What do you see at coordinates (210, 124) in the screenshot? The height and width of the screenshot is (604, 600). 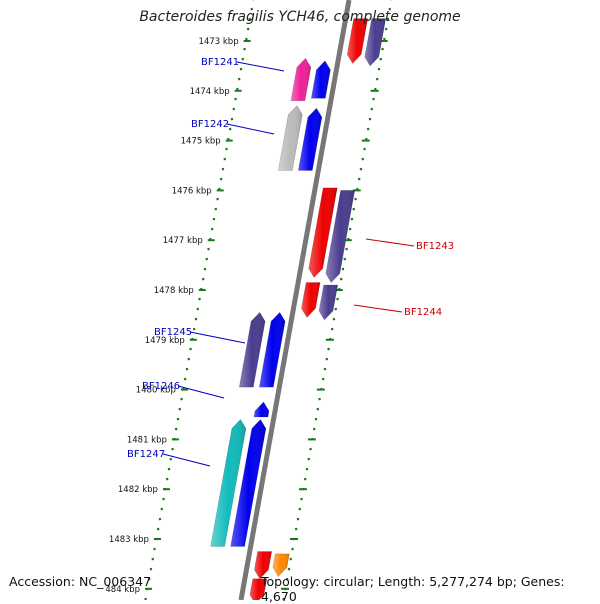 I see `gene-label-bf1242: BF1242` at bounding box center [210, 124].